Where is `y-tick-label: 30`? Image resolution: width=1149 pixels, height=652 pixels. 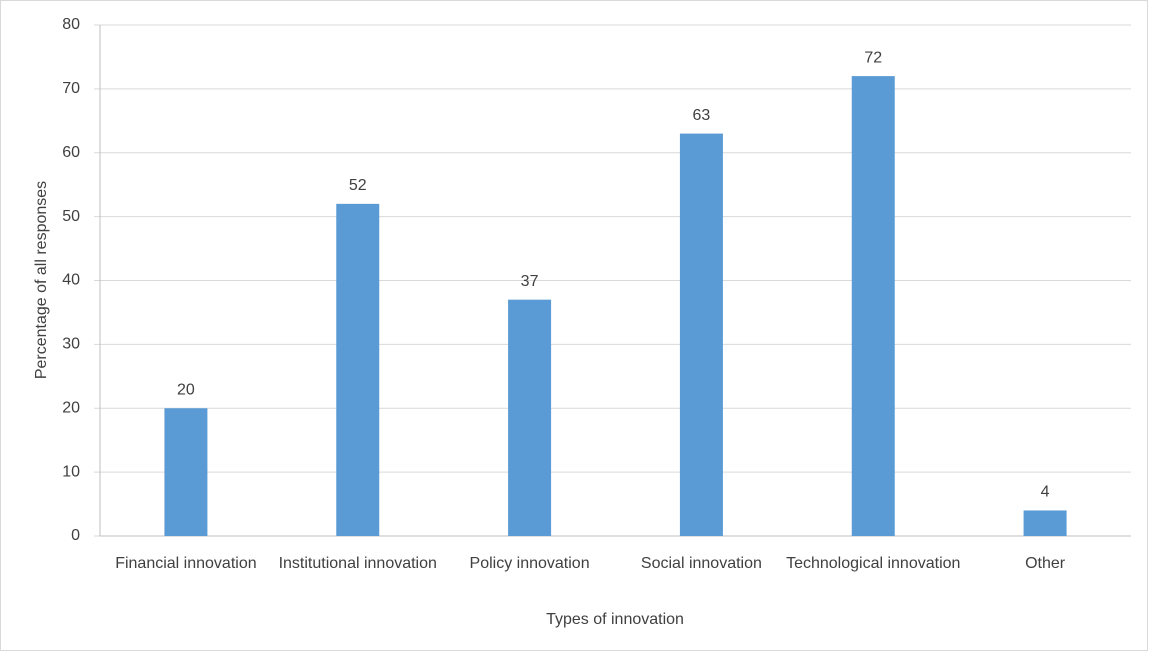
y-tick-label: 30 is located at coordinates (71, 344).